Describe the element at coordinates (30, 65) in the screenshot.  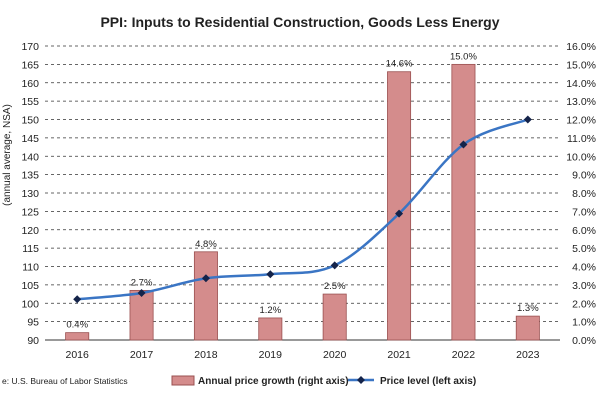
I see `left-tick-label: 165` at that location.